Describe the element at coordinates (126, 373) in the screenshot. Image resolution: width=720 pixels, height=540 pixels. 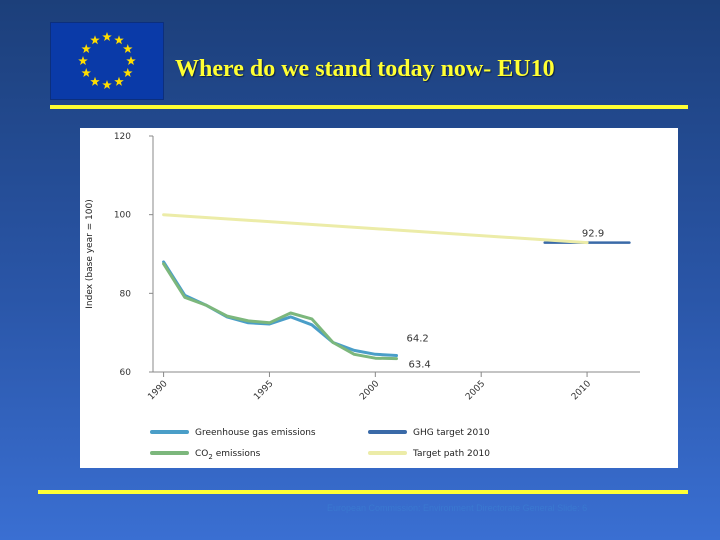
I see `y-tick-label: 60` at that location.